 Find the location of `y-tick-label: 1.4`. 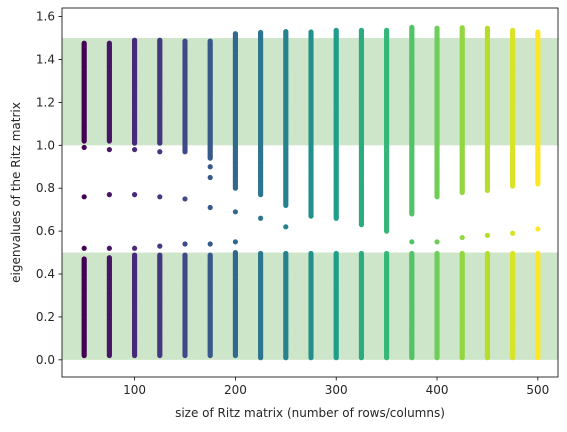

y-tick-label: 1.4 is located at coordinates (45, 59).